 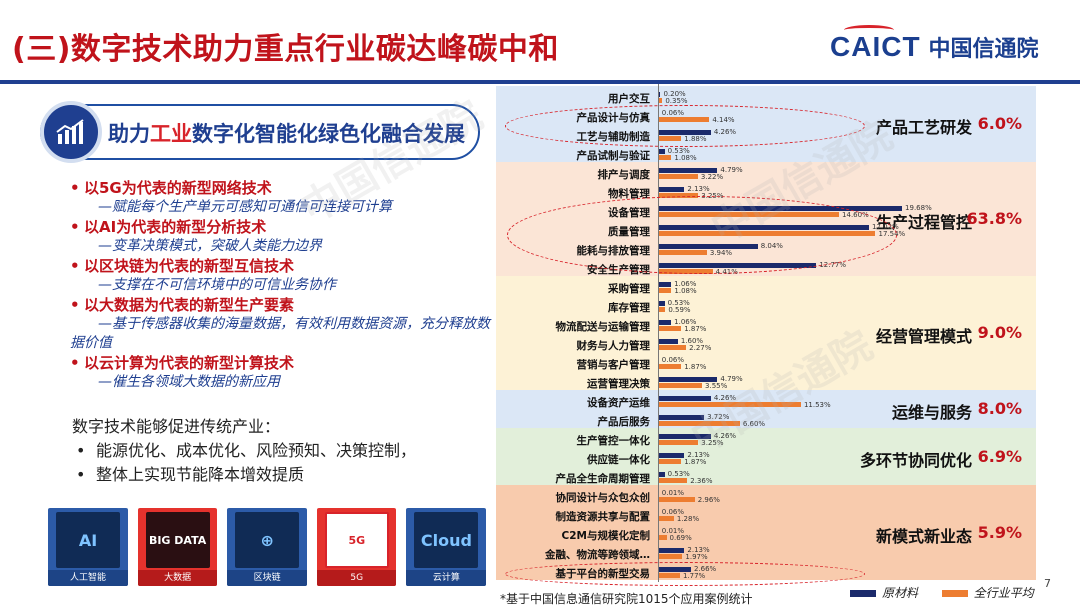 What do you see at coordinates (900, 593) in the screenshot?
I see `legend-label-a: 原材料` at bounding box center [900, 593].